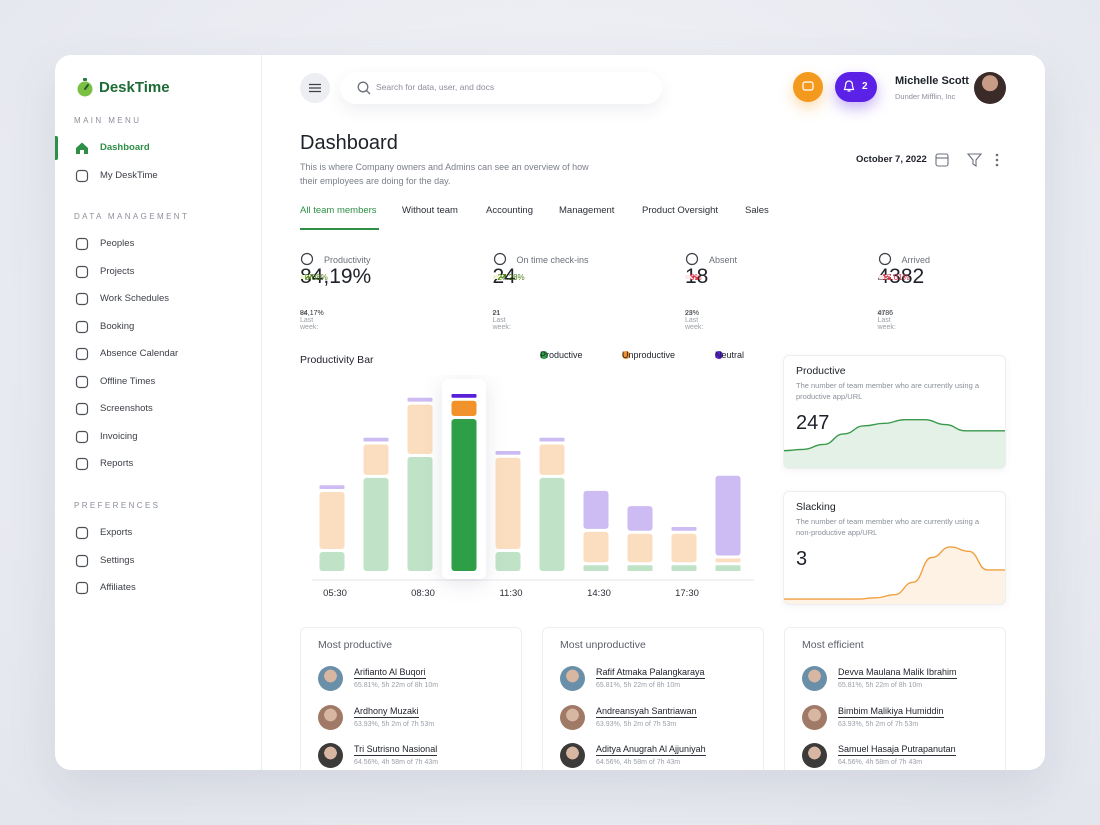 This screenshot has height=825, width=1100. I want to click on list-title: Most efficient, so click(833, 645).